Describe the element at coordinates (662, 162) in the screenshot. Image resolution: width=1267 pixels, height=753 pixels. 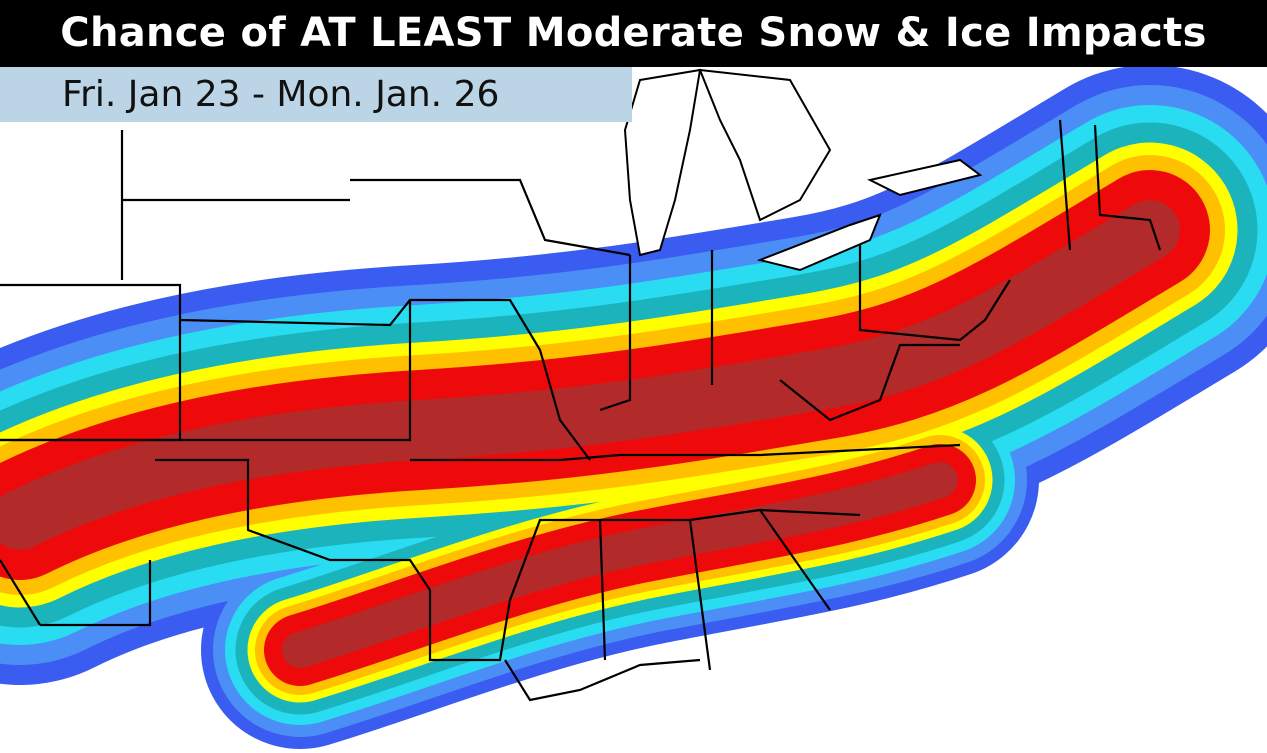
I see `lake-michigan` at that location.